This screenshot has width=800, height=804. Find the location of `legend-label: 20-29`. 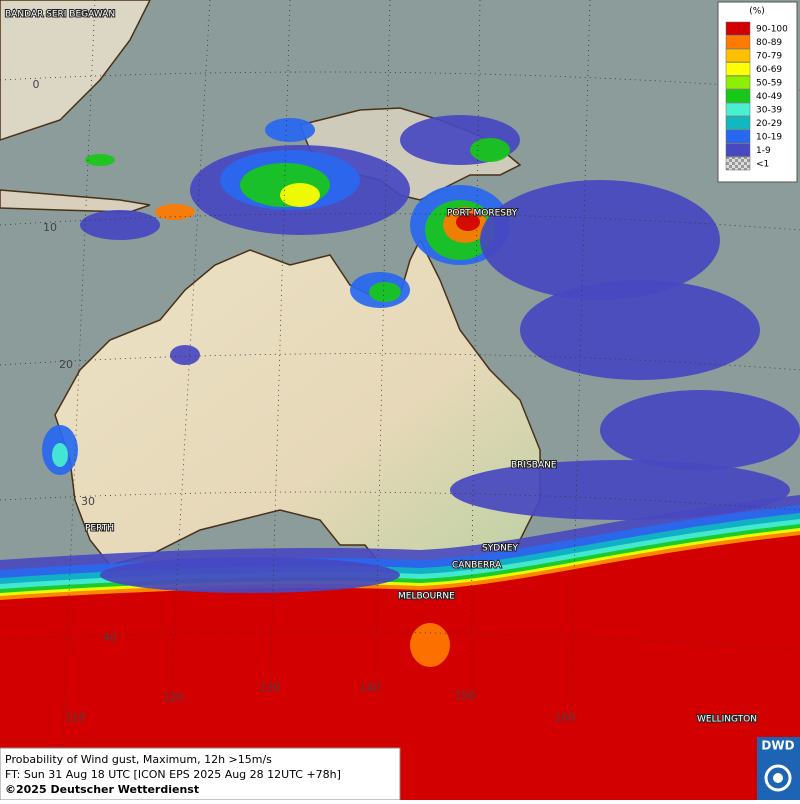

legend-label: 20-29 is located at coordinates (769, 124).